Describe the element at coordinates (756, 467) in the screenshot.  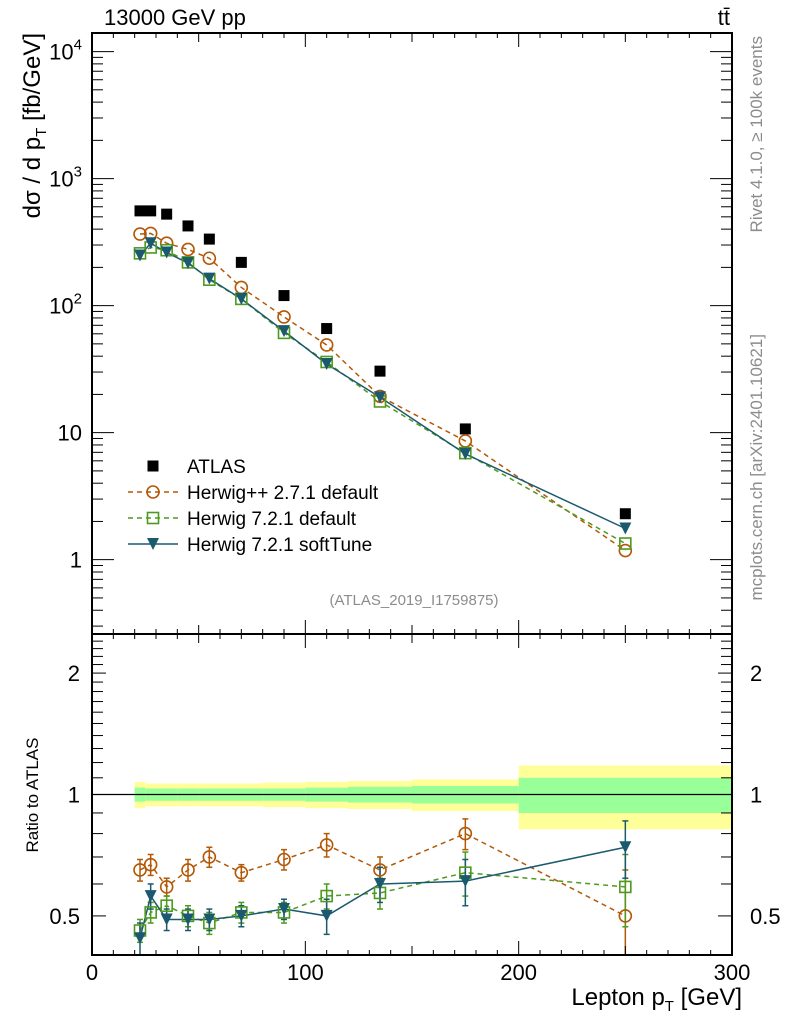
I see `mcplots-label: mcplots.cern.ch [arXiv:2401.10621]` at that location.